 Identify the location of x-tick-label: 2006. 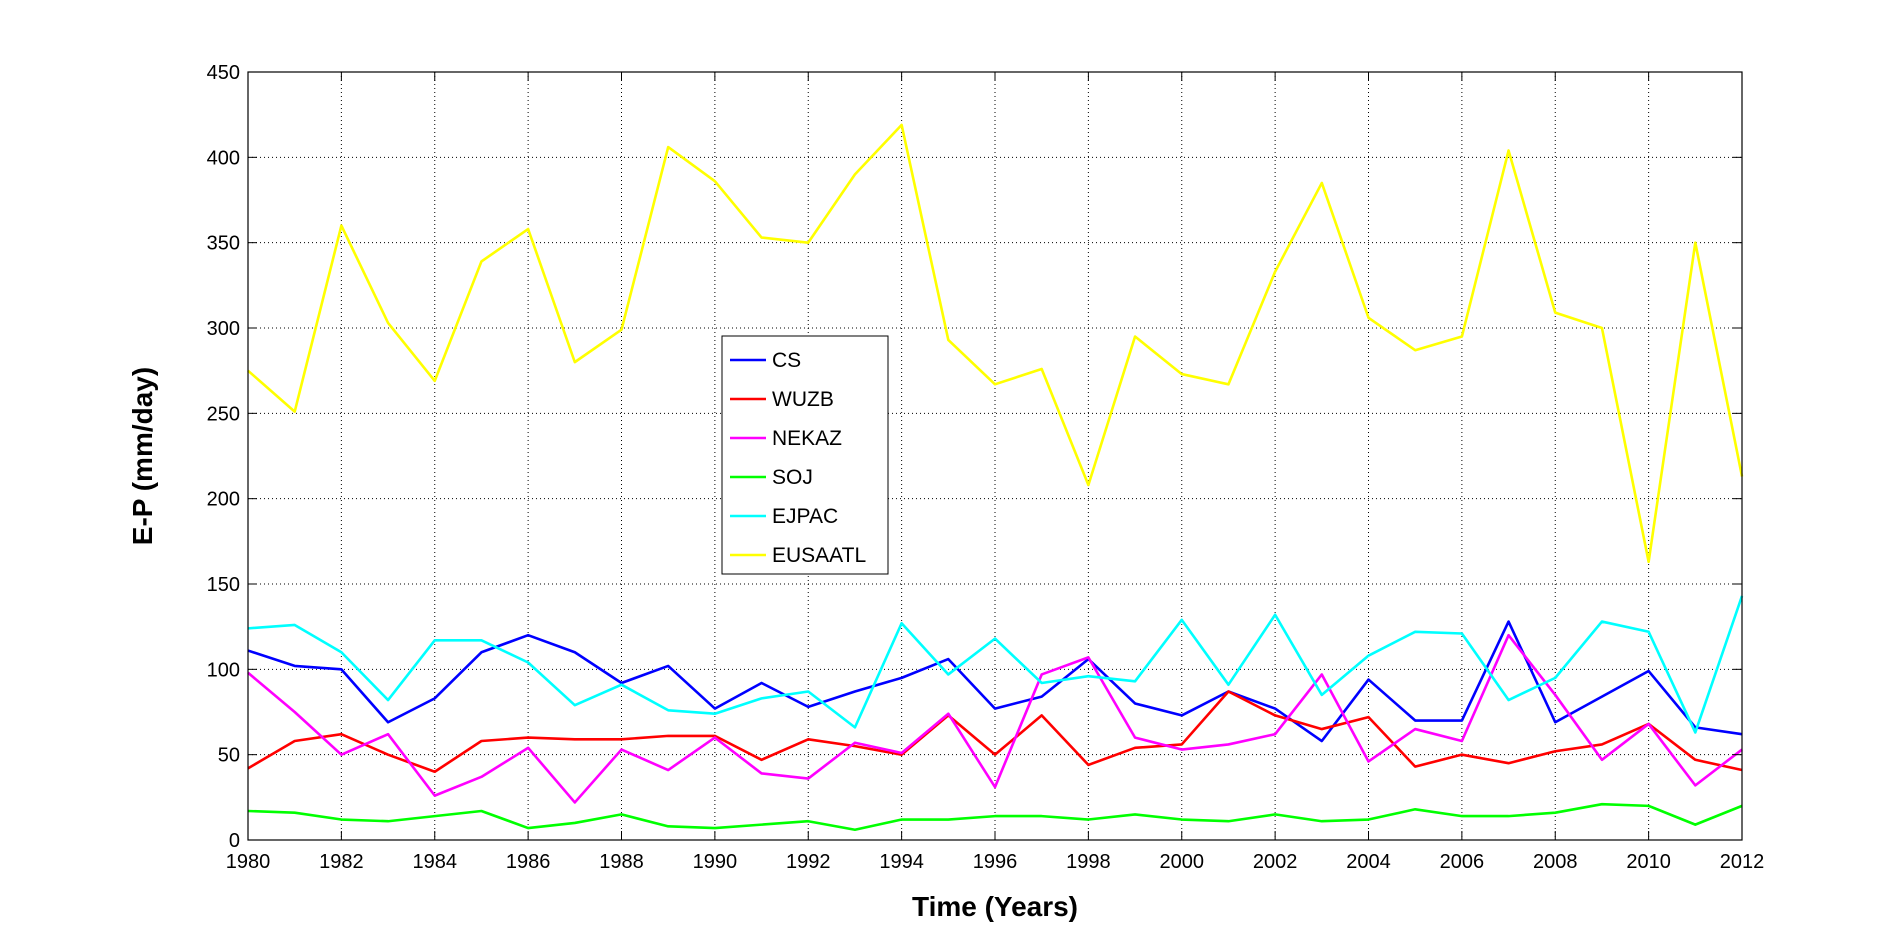
(1462, 862).